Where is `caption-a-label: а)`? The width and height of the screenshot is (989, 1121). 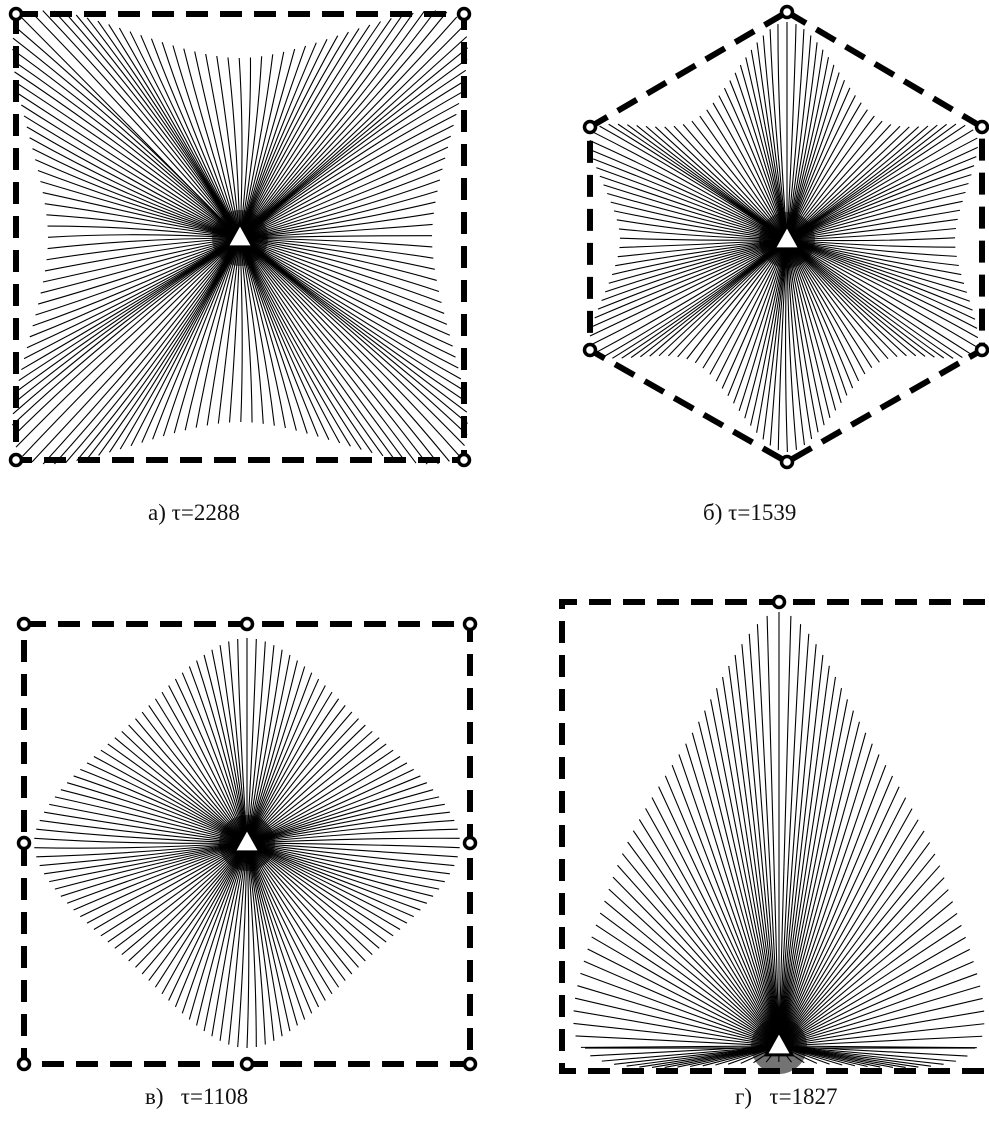
caption-a-label: а) is located at coordinates (157, 512).